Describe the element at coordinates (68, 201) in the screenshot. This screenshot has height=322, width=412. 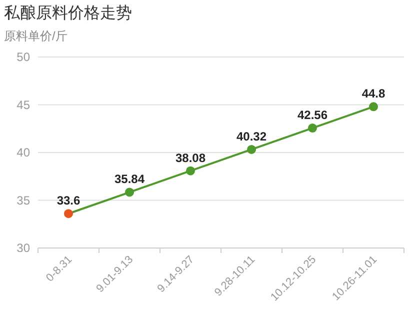
I see `data-label: 33.6` at that location.